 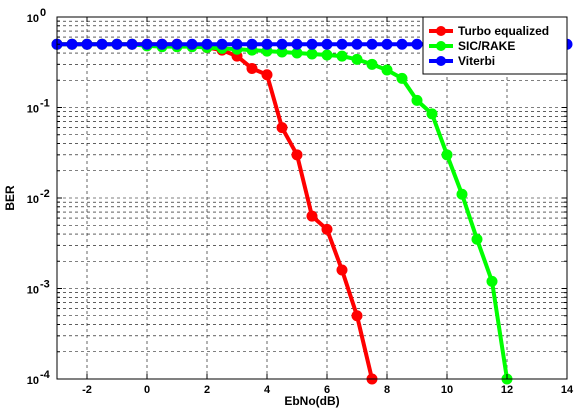 I want to click on x-tick-label: 2, so click(x=207, y=390).